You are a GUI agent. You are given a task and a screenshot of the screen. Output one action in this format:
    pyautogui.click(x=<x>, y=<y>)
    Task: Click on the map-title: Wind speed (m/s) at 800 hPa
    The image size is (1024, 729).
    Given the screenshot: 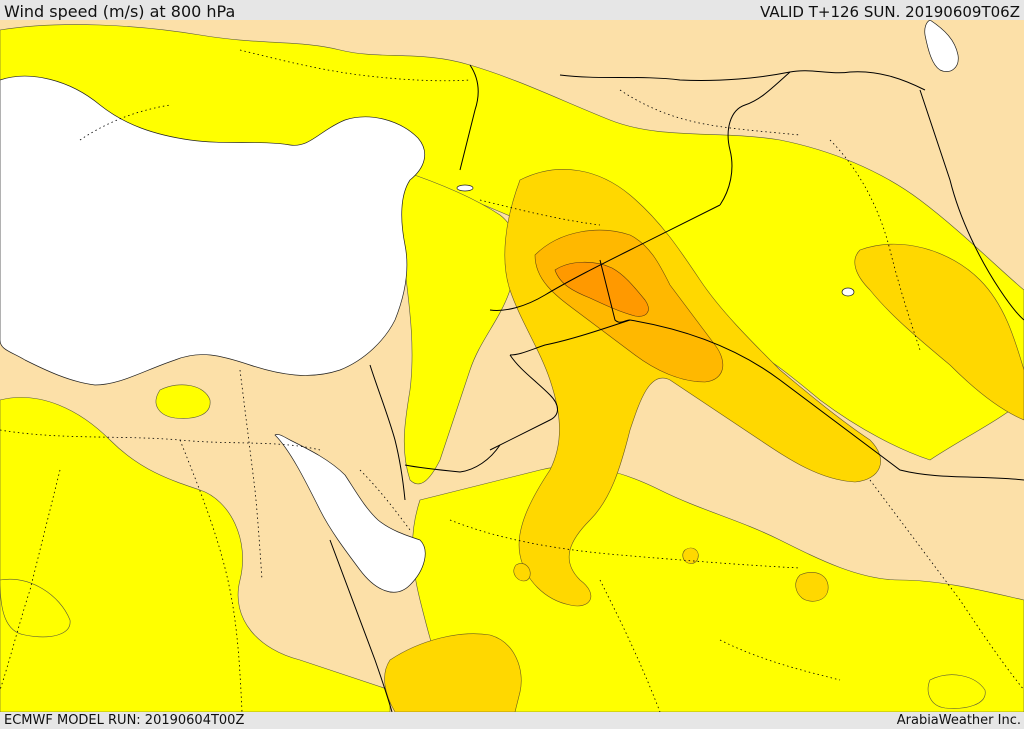 What is the action you would take?
    pyautogui.click(x=120, y=11)
    